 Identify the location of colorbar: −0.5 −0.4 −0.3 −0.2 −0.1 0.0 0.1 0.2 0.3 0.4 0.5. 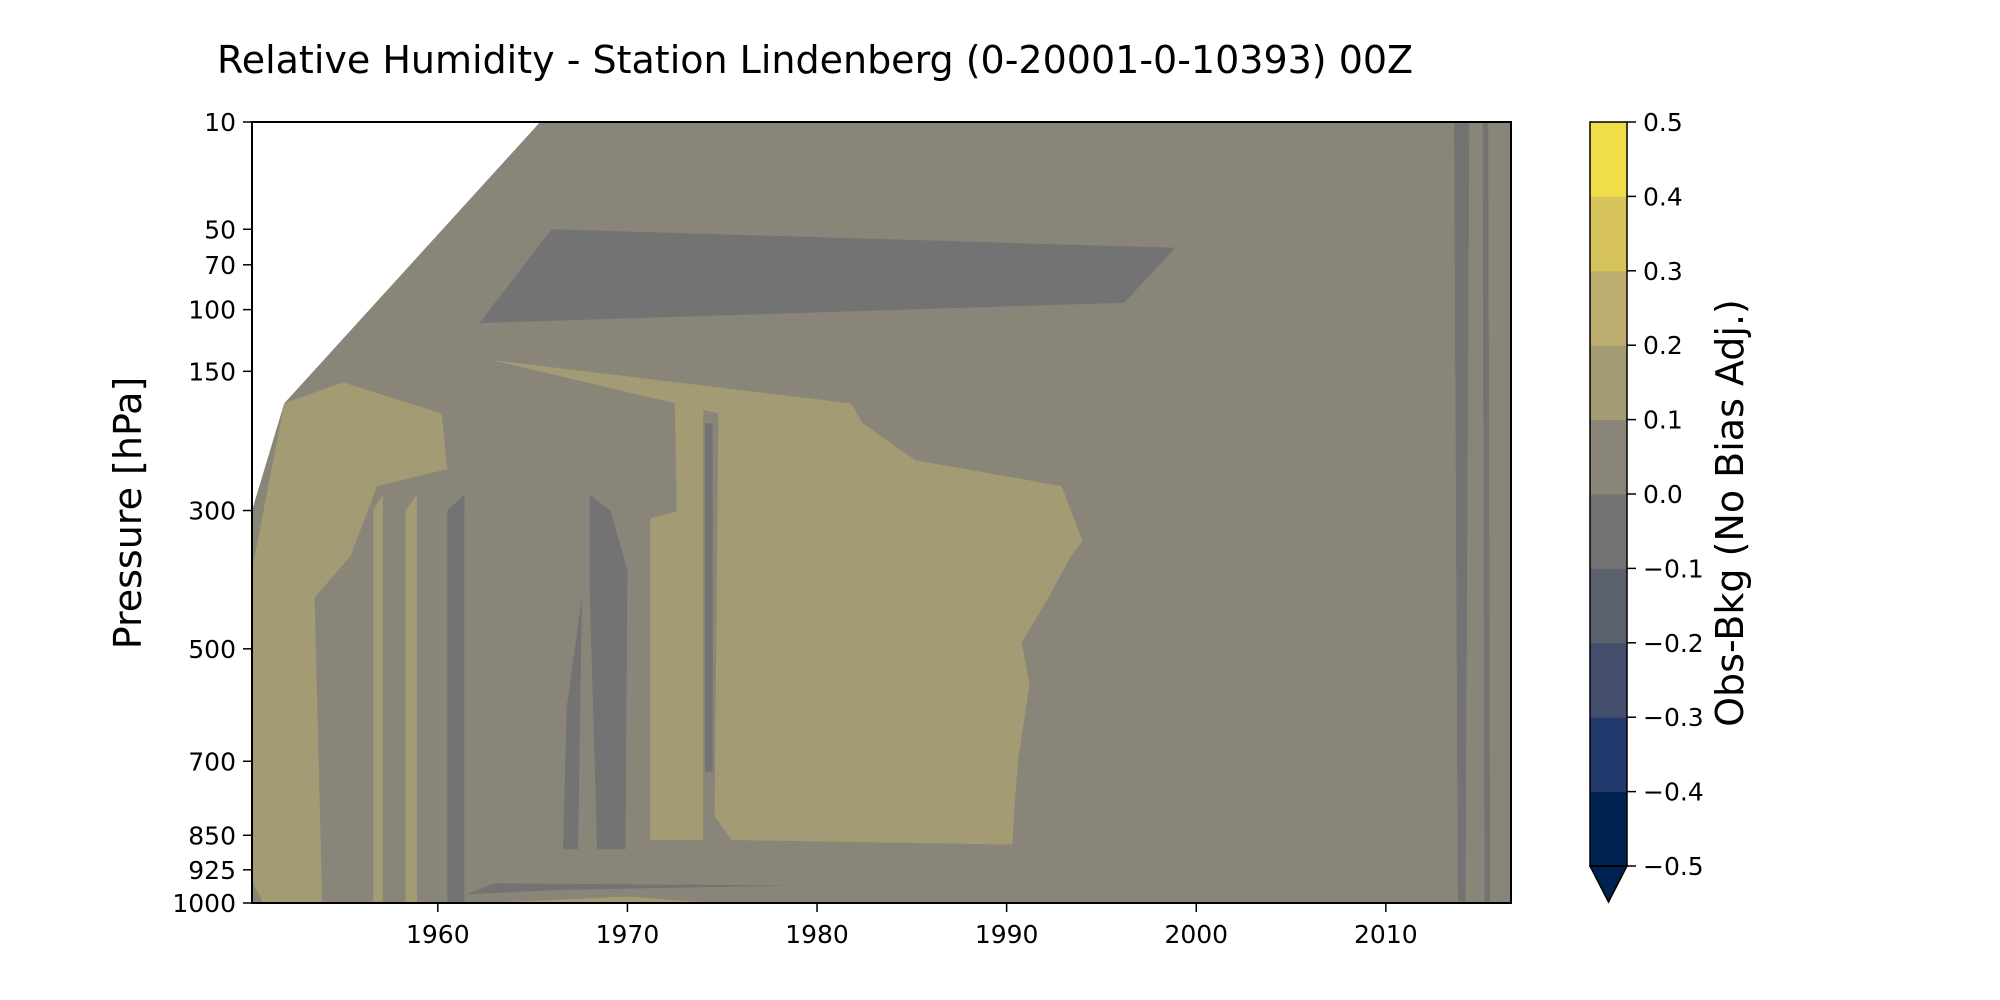
(1646, 506).